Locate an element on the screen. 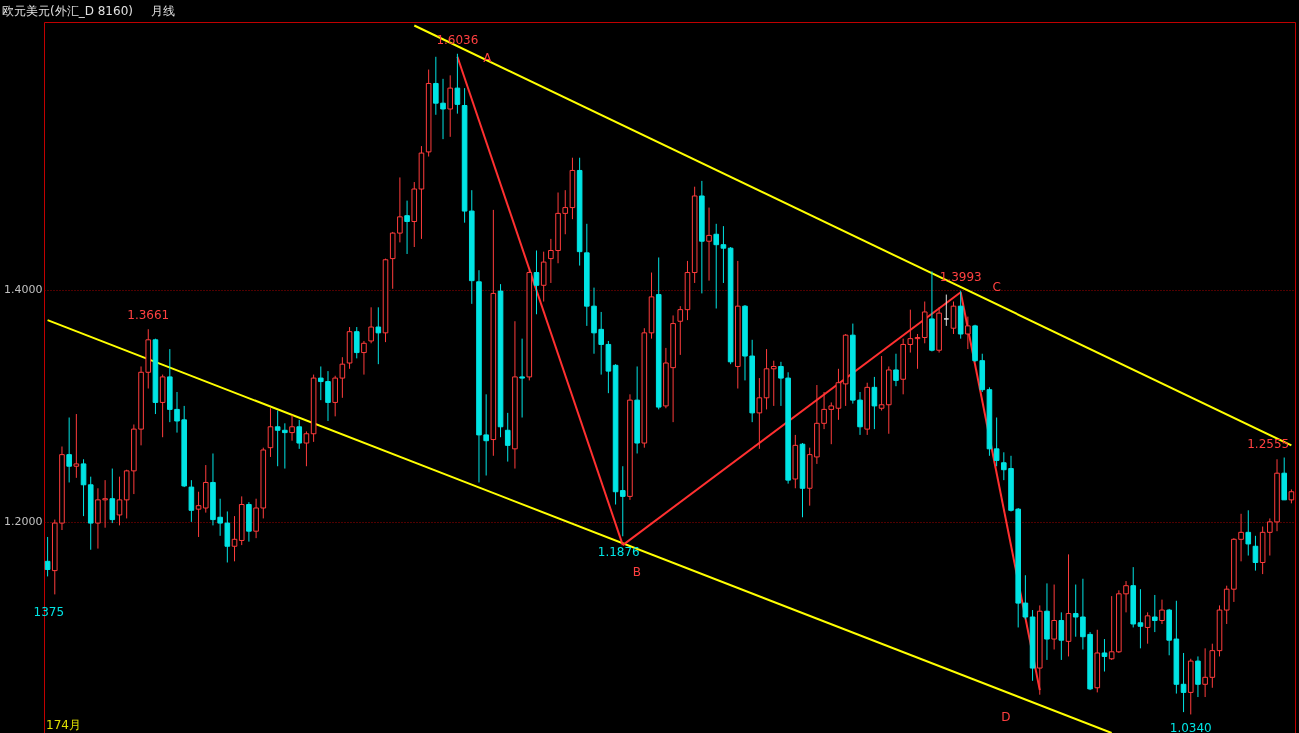 This screenshot has height=733, width=1299. annotation: D is located at coordinates (1006, 716).